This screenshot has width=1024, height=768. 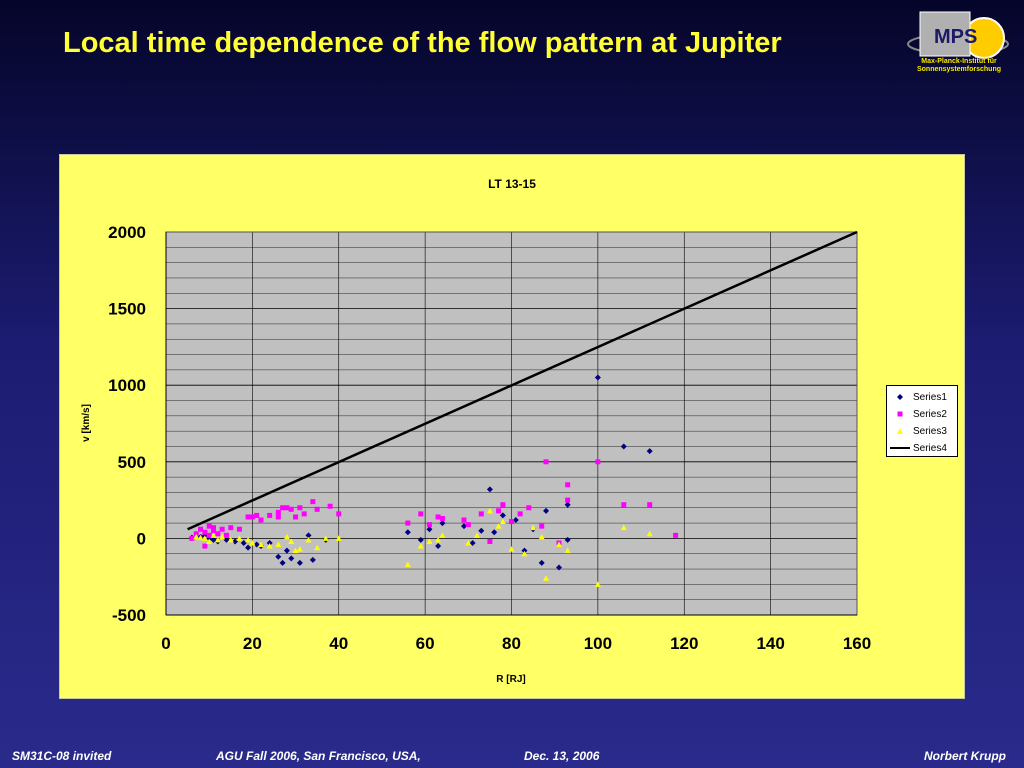 What do you see at coordinates (900, 414) in the screenshot?
I see `square-marker-icon` at bounding box center [900, 414].